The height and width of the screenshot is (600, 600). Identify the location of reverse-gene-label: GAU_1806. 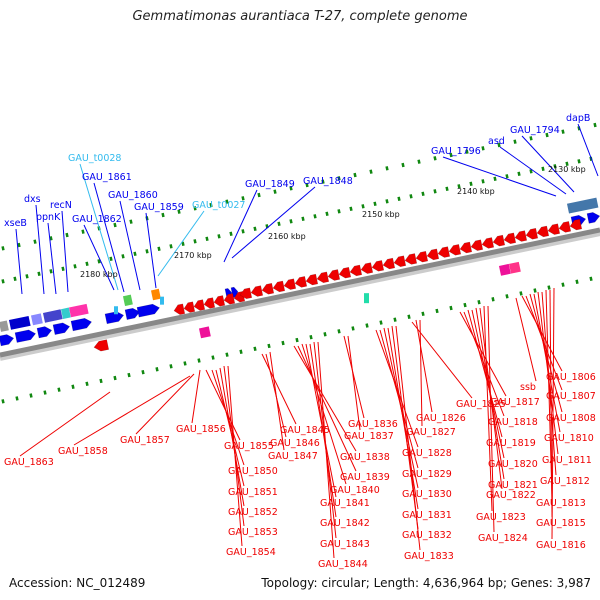
(571, 377).